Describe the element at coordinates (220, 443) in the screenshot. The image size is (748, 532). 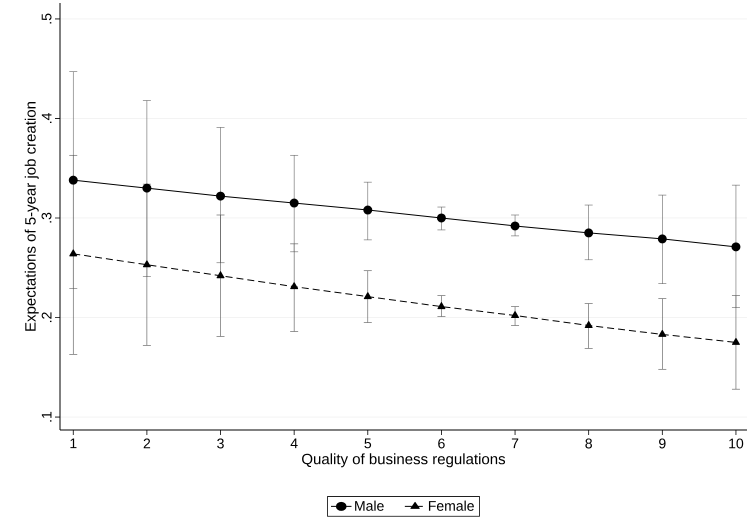
I see `x-tick-label: 3` at that location.